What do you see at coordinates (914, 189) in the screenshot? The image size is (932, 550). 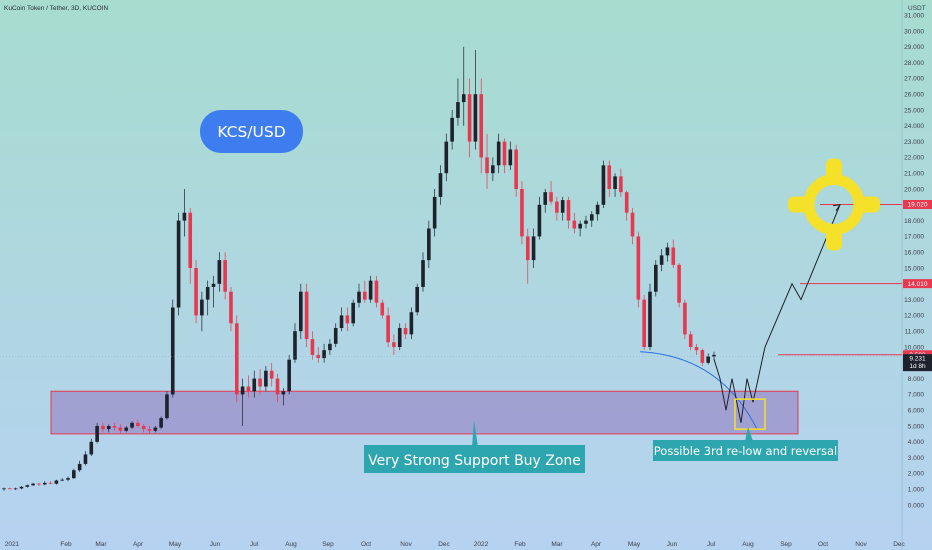 I see `y-tick-label: 20.000` at bounding box center [914, 189].